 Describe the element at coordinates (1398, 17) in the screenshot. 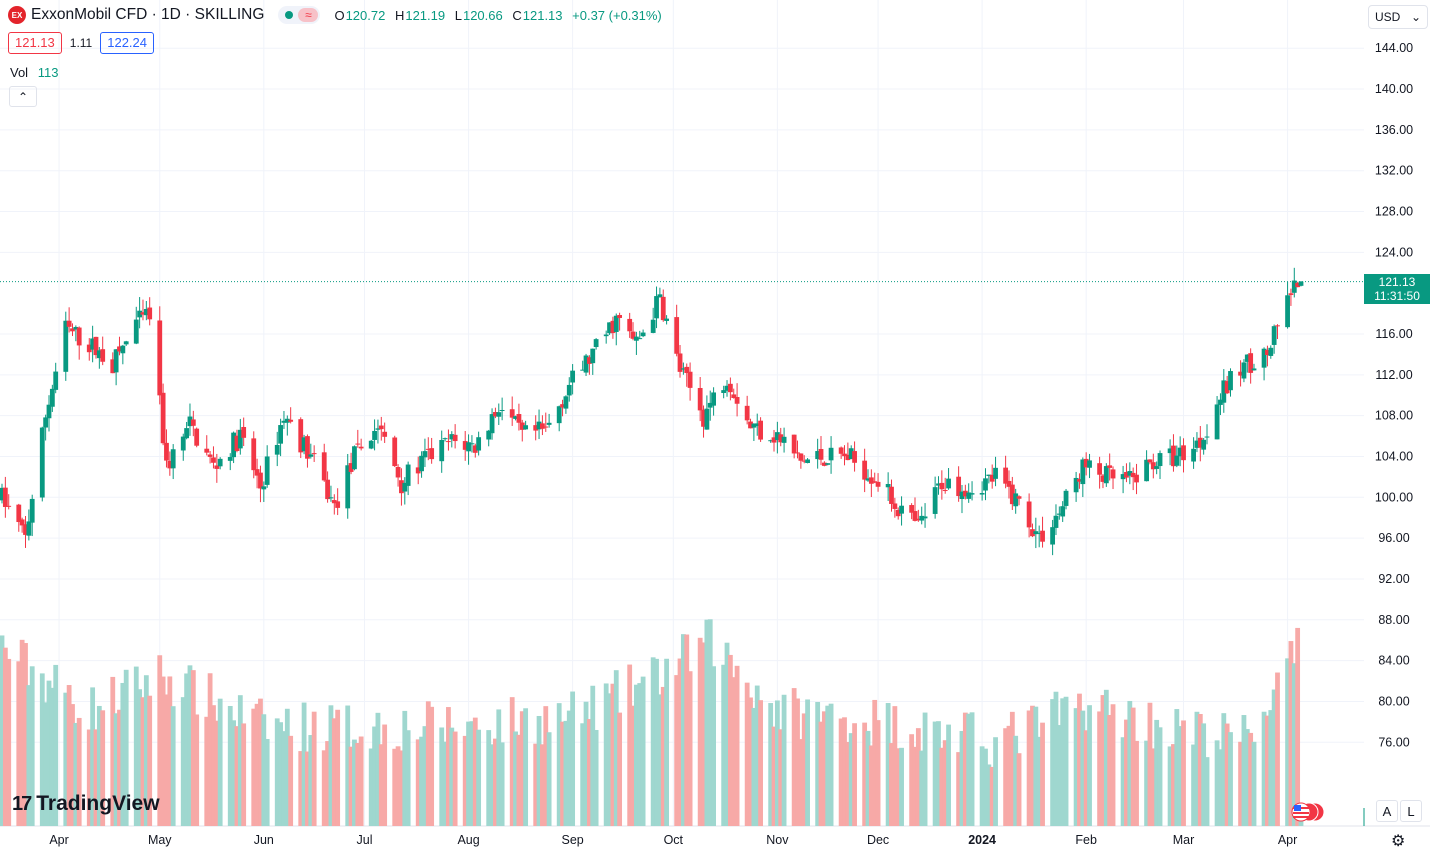

I see `currency-select: USD ⌄` at that location.